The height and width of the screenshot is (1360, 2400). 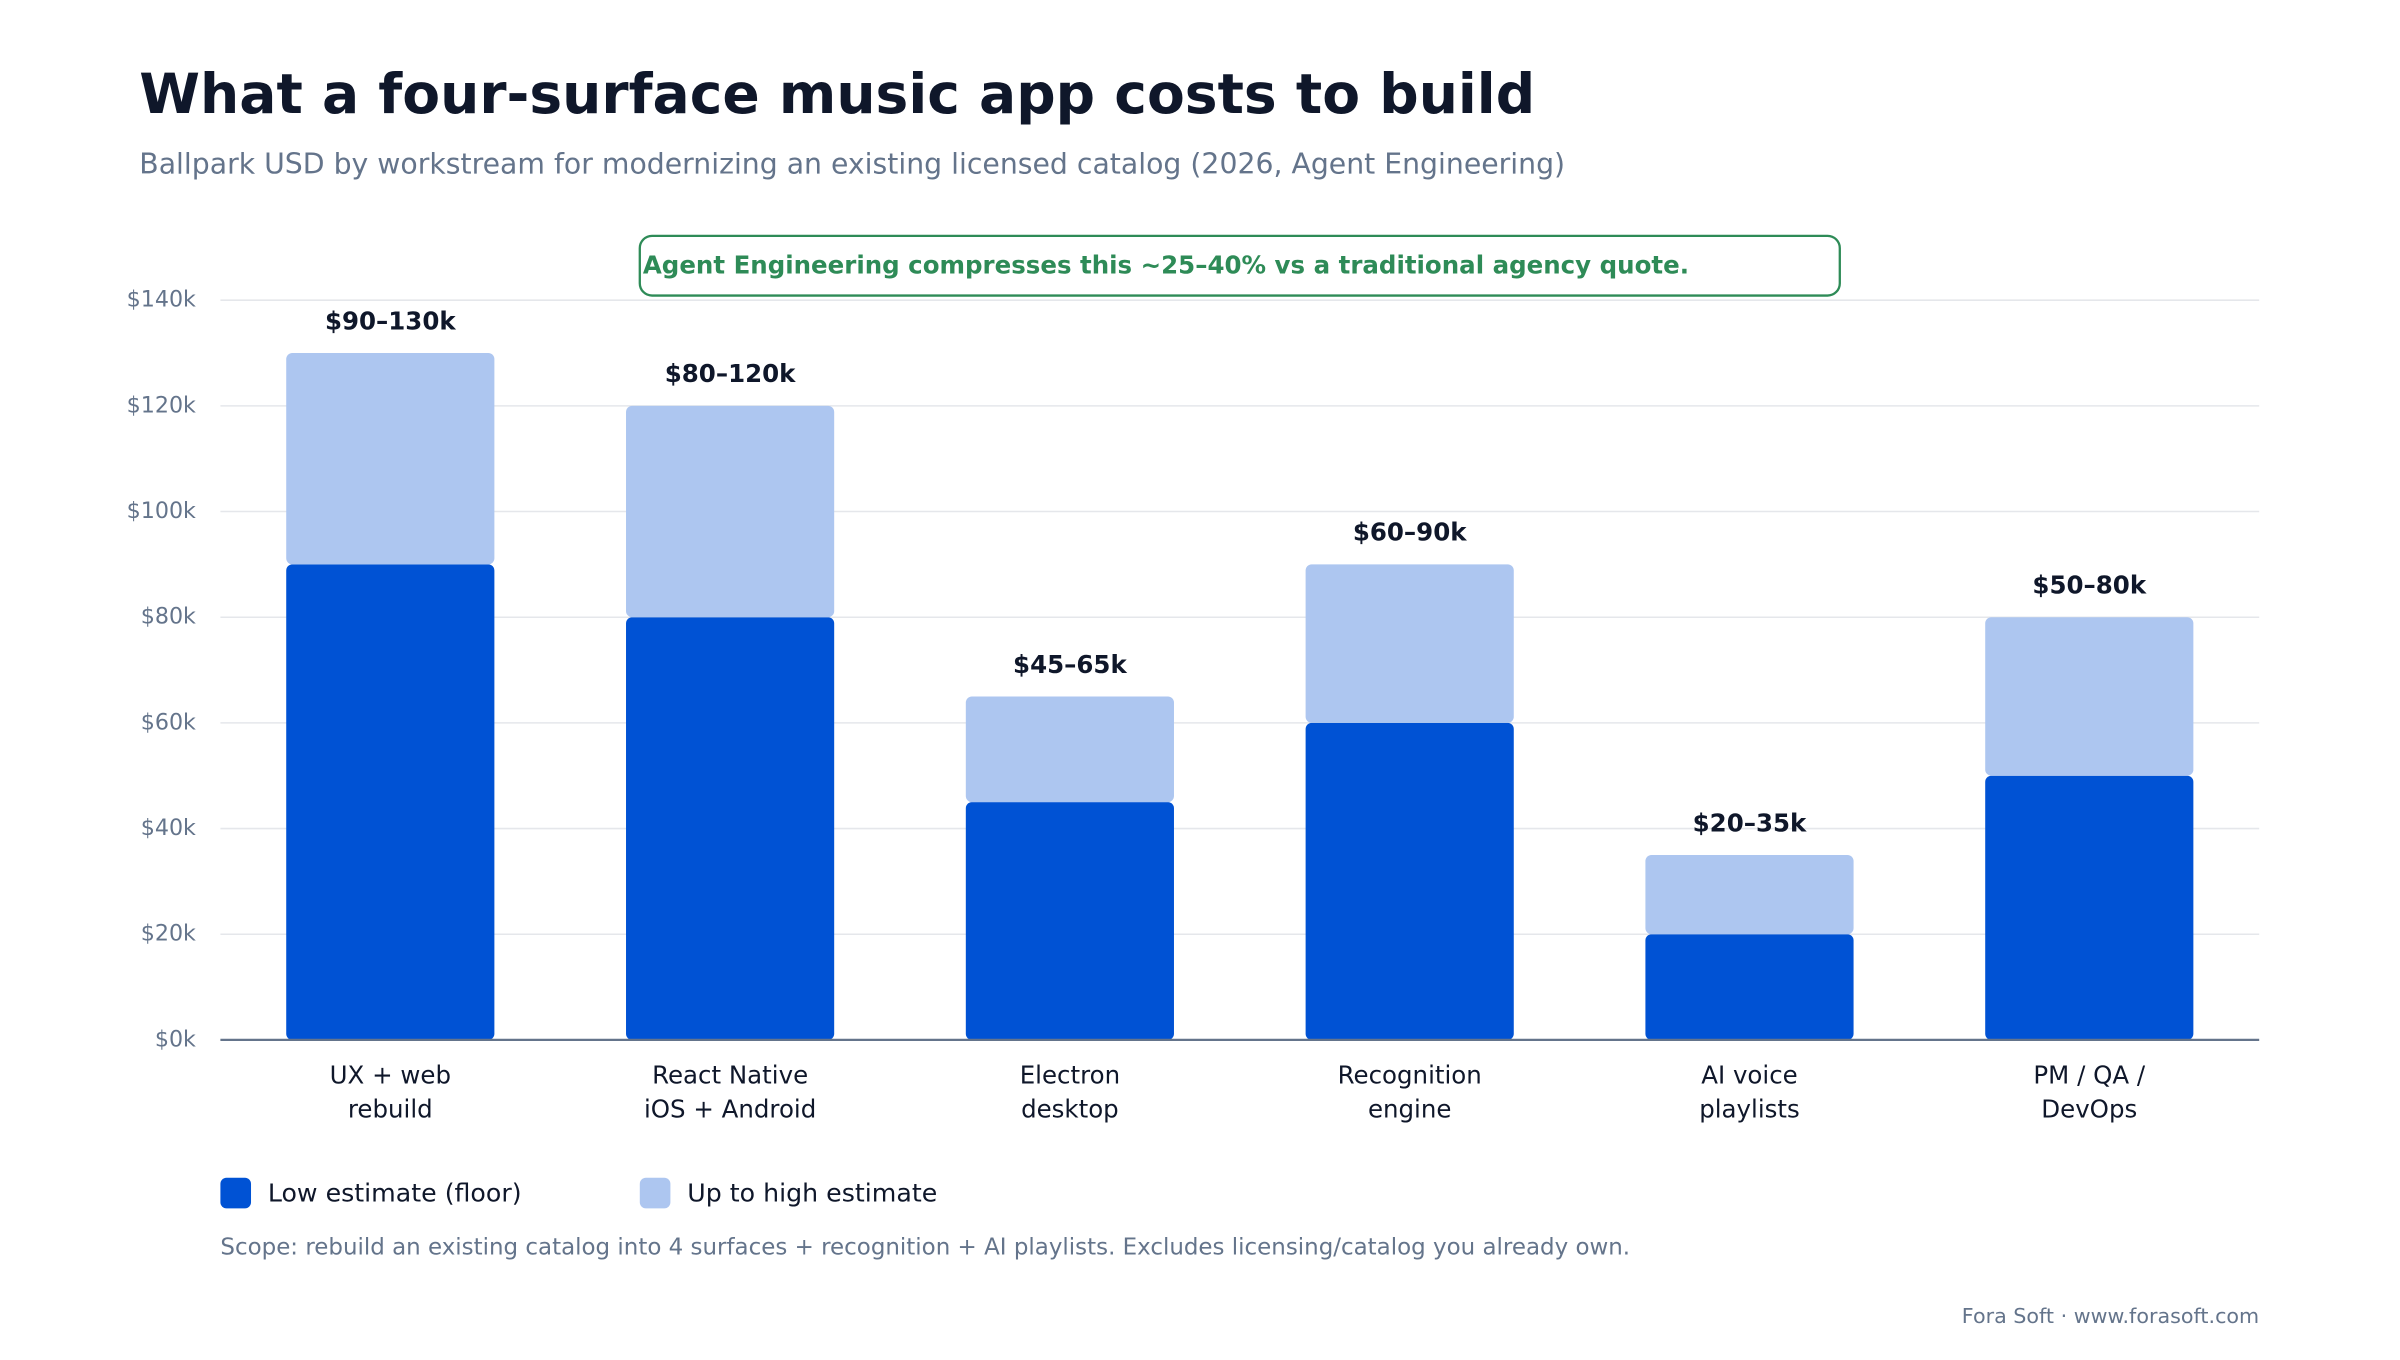 I want to click on y-tick-label: $60k, so click(x=168, y=722).